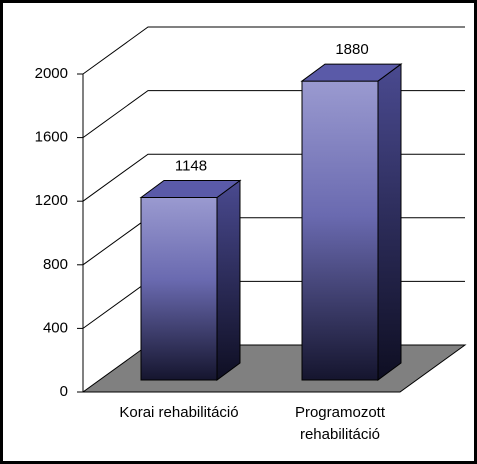 This screenshot has width=477, height=464. Describe the element at coordinates (340, 423) in the screenshot. I see `x-tick-label: Programozott rehabilitáció` at that location.